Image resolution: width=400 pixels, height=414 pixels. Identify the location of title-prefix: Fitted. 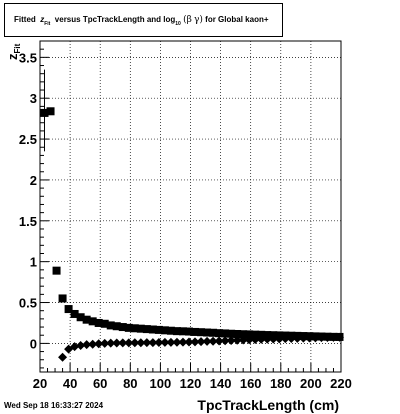
(25, 19).